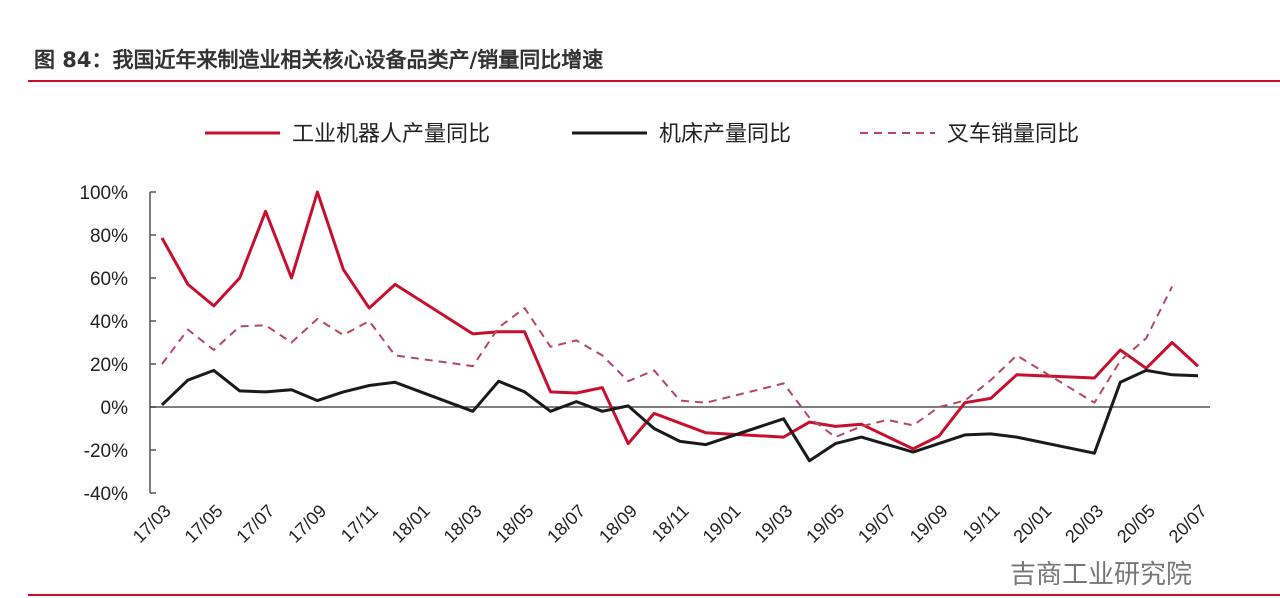 This screenshot has height=598, width=1280. What do you see at coordinates (204, 524) in the screenshot?
I see `x-tick-label: 17/05` at bounding box center [204, 524].